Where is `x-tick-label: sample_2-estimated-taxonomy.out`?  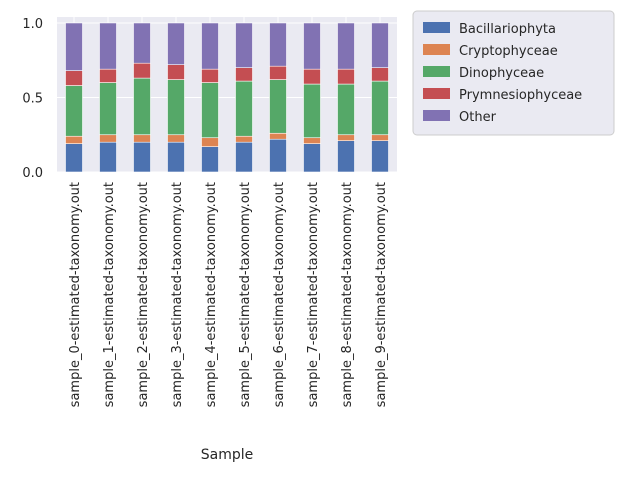 x-tick-label: sample_2-estimated-taxonomy.out is located at coordinates (143, 294).